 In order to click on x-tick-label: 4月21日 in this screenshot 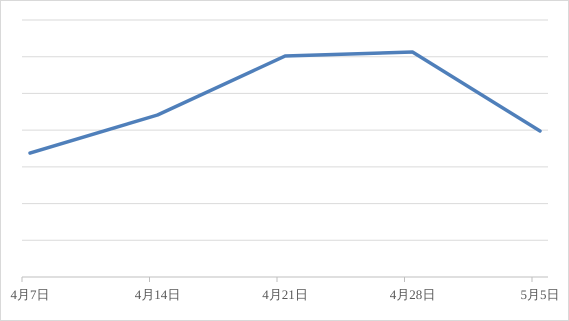, I will do `click(285, 294)`.